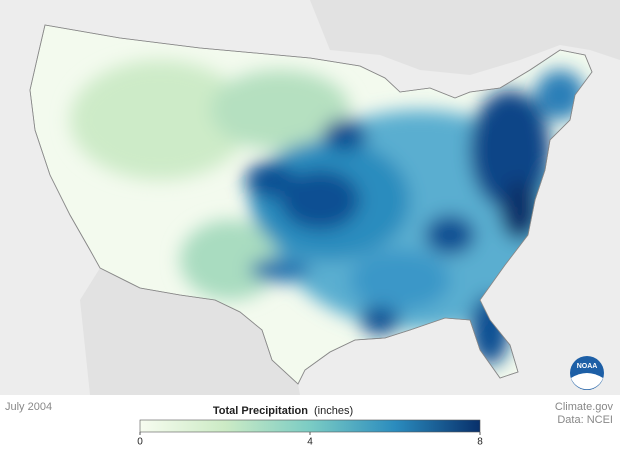 The image size is (620, 455). What do you see at coordinates (480, 442) in the screenshot?
I see `legend-tick-label: 8` at bounding box center [480, 442].